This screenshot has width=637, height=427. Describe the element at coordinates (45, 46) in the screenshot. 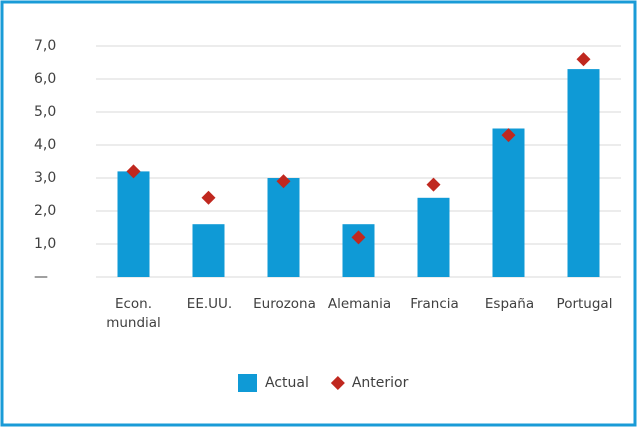

I see `y-tick-label: 7,0` at that location.